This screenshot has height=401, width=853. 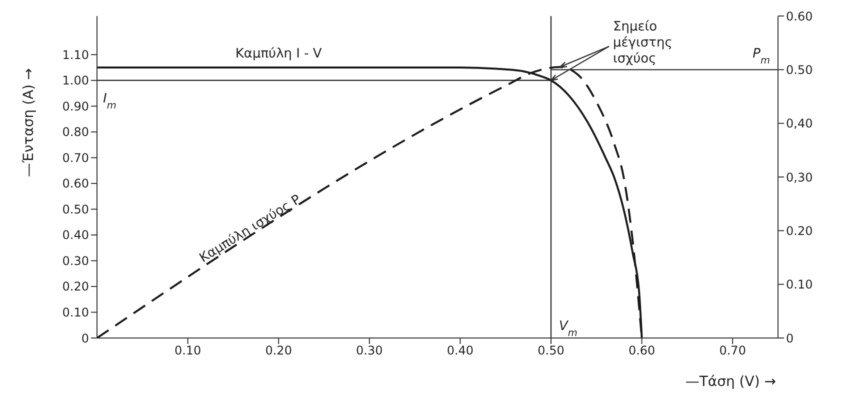 I want to click on y-tick-label: 0.20, so click(x=75, y=287).